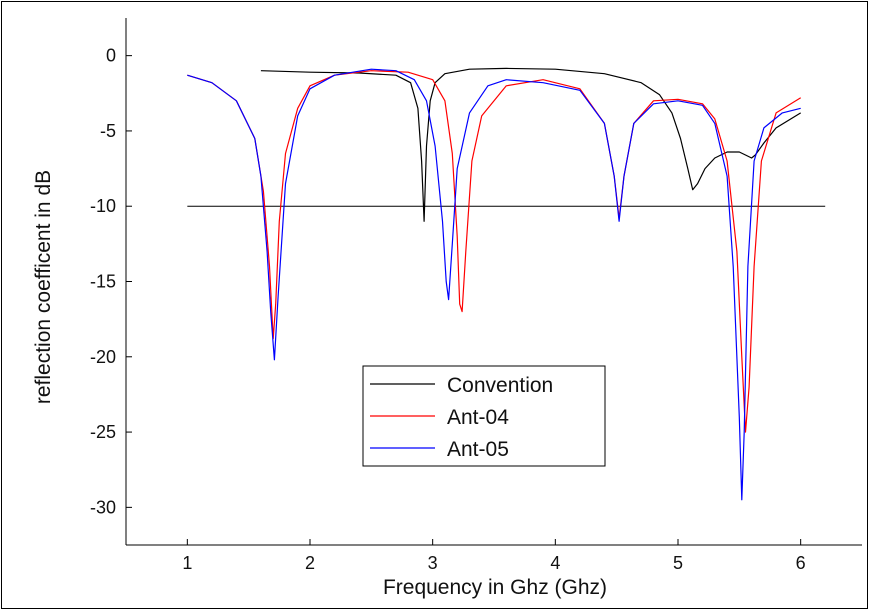 The width and height of the screenshot is (871, 612). Describe the element at coordinates (433, 563) in the screenshot. I see `x-tick-label: 3` at that location.